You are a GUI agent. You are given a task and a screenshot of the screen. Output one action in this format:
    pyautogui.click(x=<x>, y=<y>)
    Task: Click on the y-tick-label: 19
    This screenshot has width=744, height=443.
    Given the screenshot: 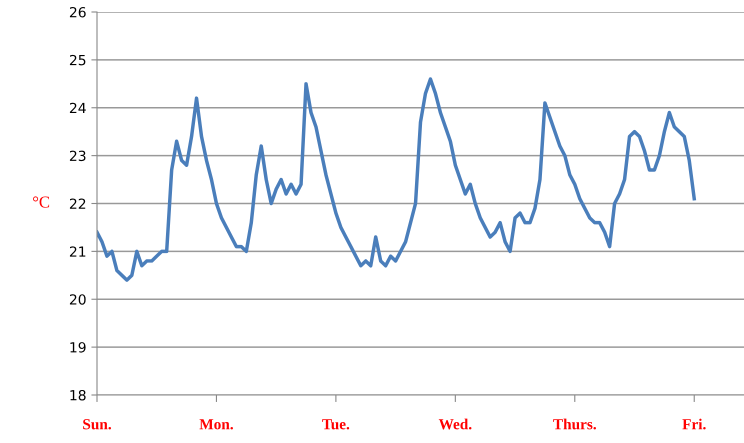 What is the action you would take?
    pyautogui.click(x=78, y=347)
    